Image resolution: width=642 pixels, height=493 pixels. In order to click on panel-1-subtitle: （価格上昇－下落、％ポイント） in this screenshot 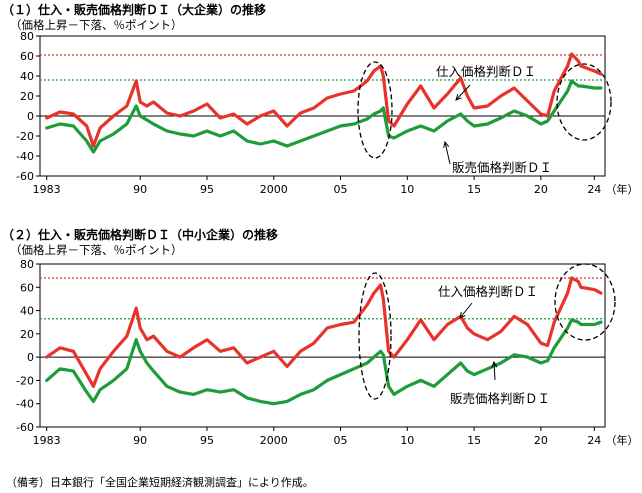, I will do `click(96, 25)`.